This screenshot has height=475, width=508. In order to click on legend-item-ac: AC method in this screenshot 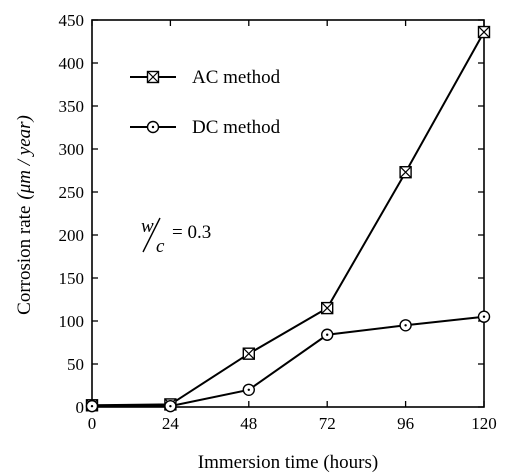, I will do `click(205, 77)`.